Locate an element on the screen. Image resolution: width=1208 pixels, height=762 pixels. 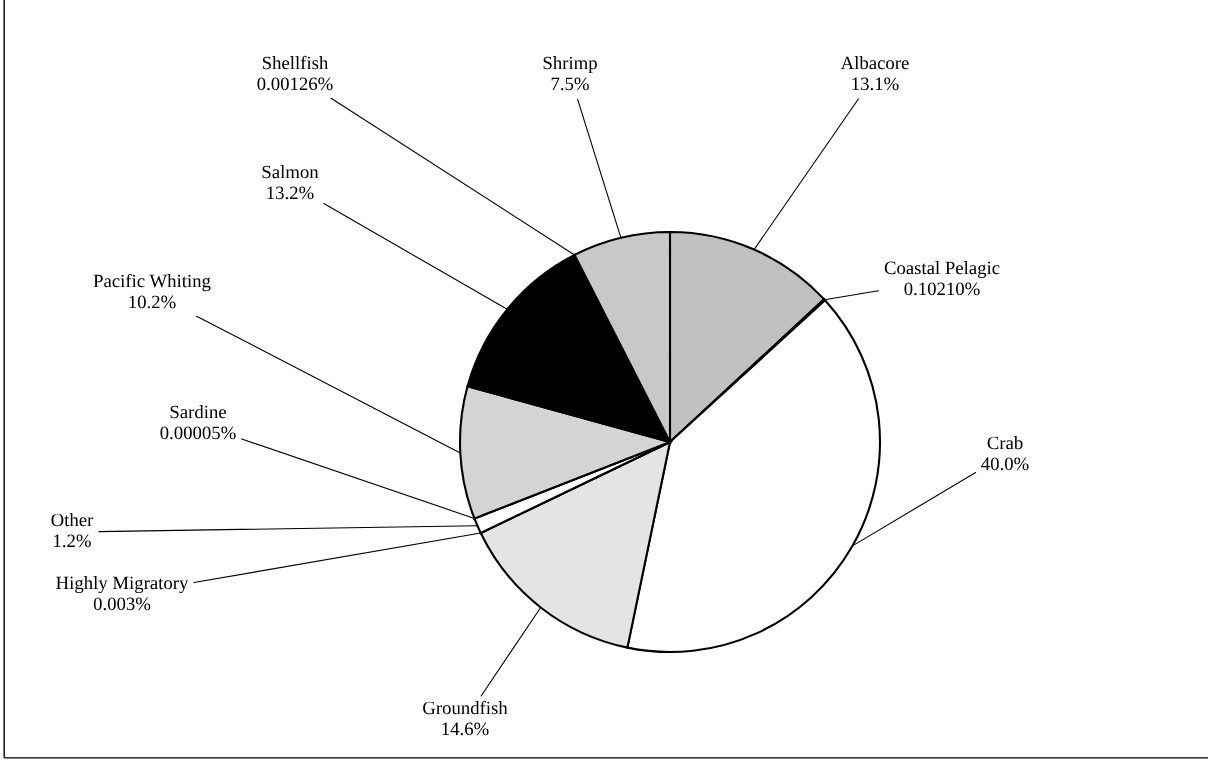
data-label: 1.2% is located at coordinates (72, 541).